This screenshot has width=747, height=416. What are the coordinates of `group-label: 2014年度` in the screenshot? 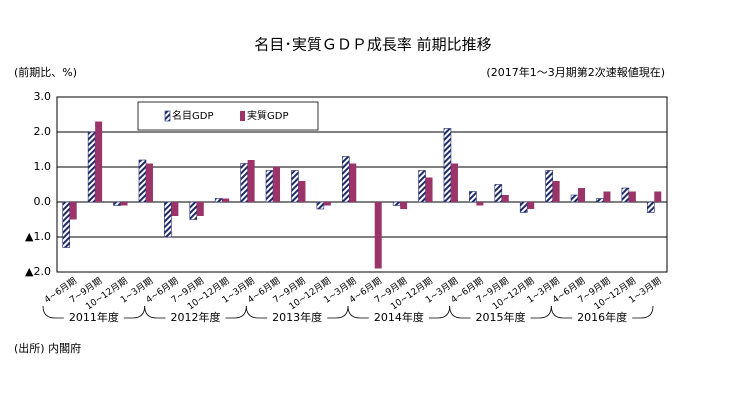 It's located at (399, 317).